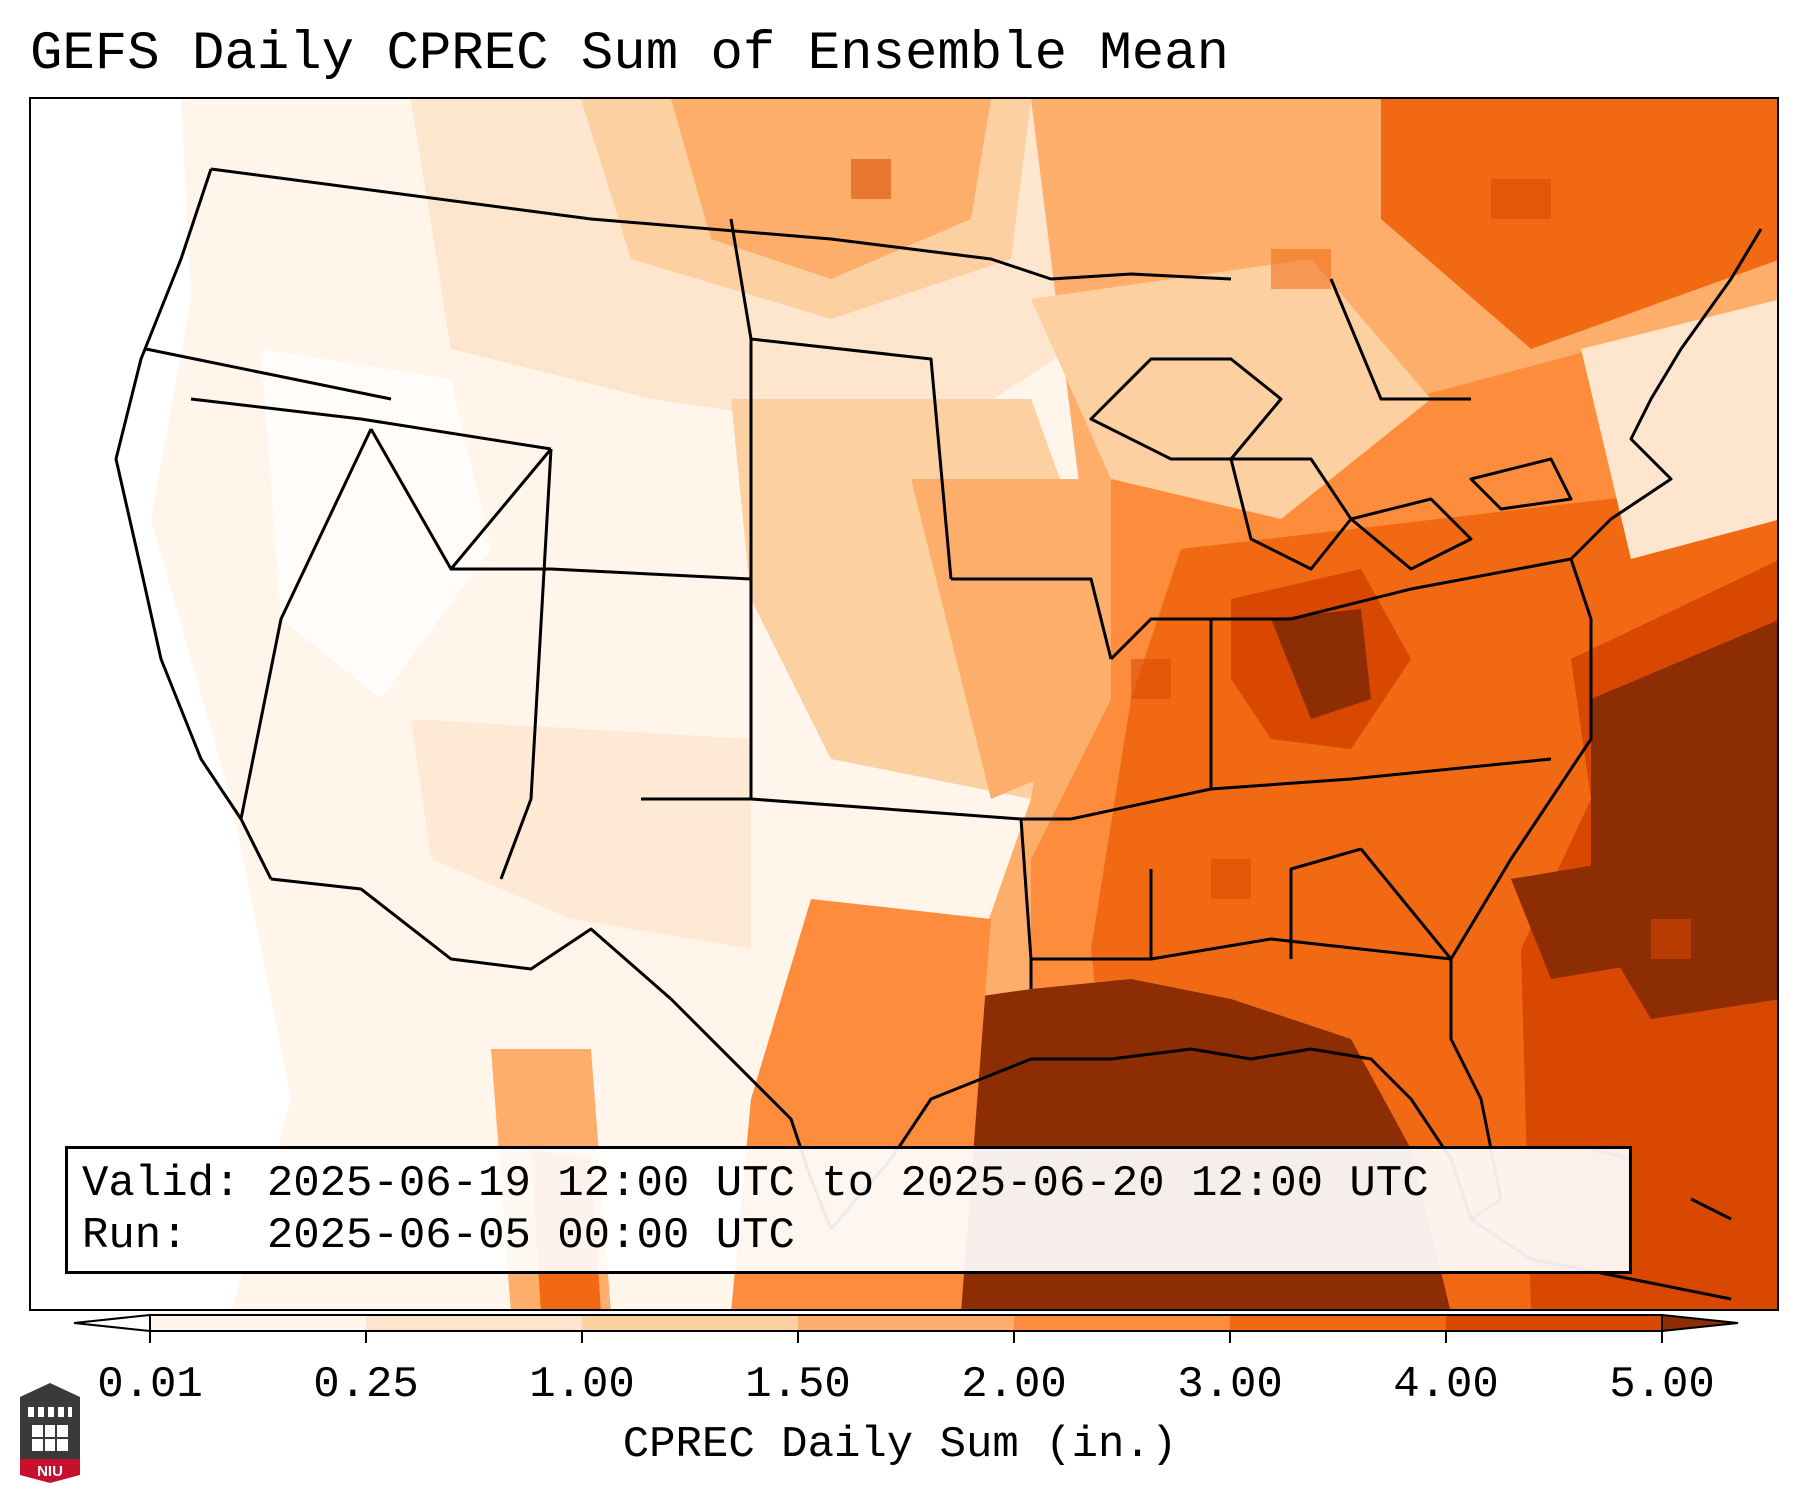  I want to click on colorbar-tick-label: 5.00, so click(1662, 1385).